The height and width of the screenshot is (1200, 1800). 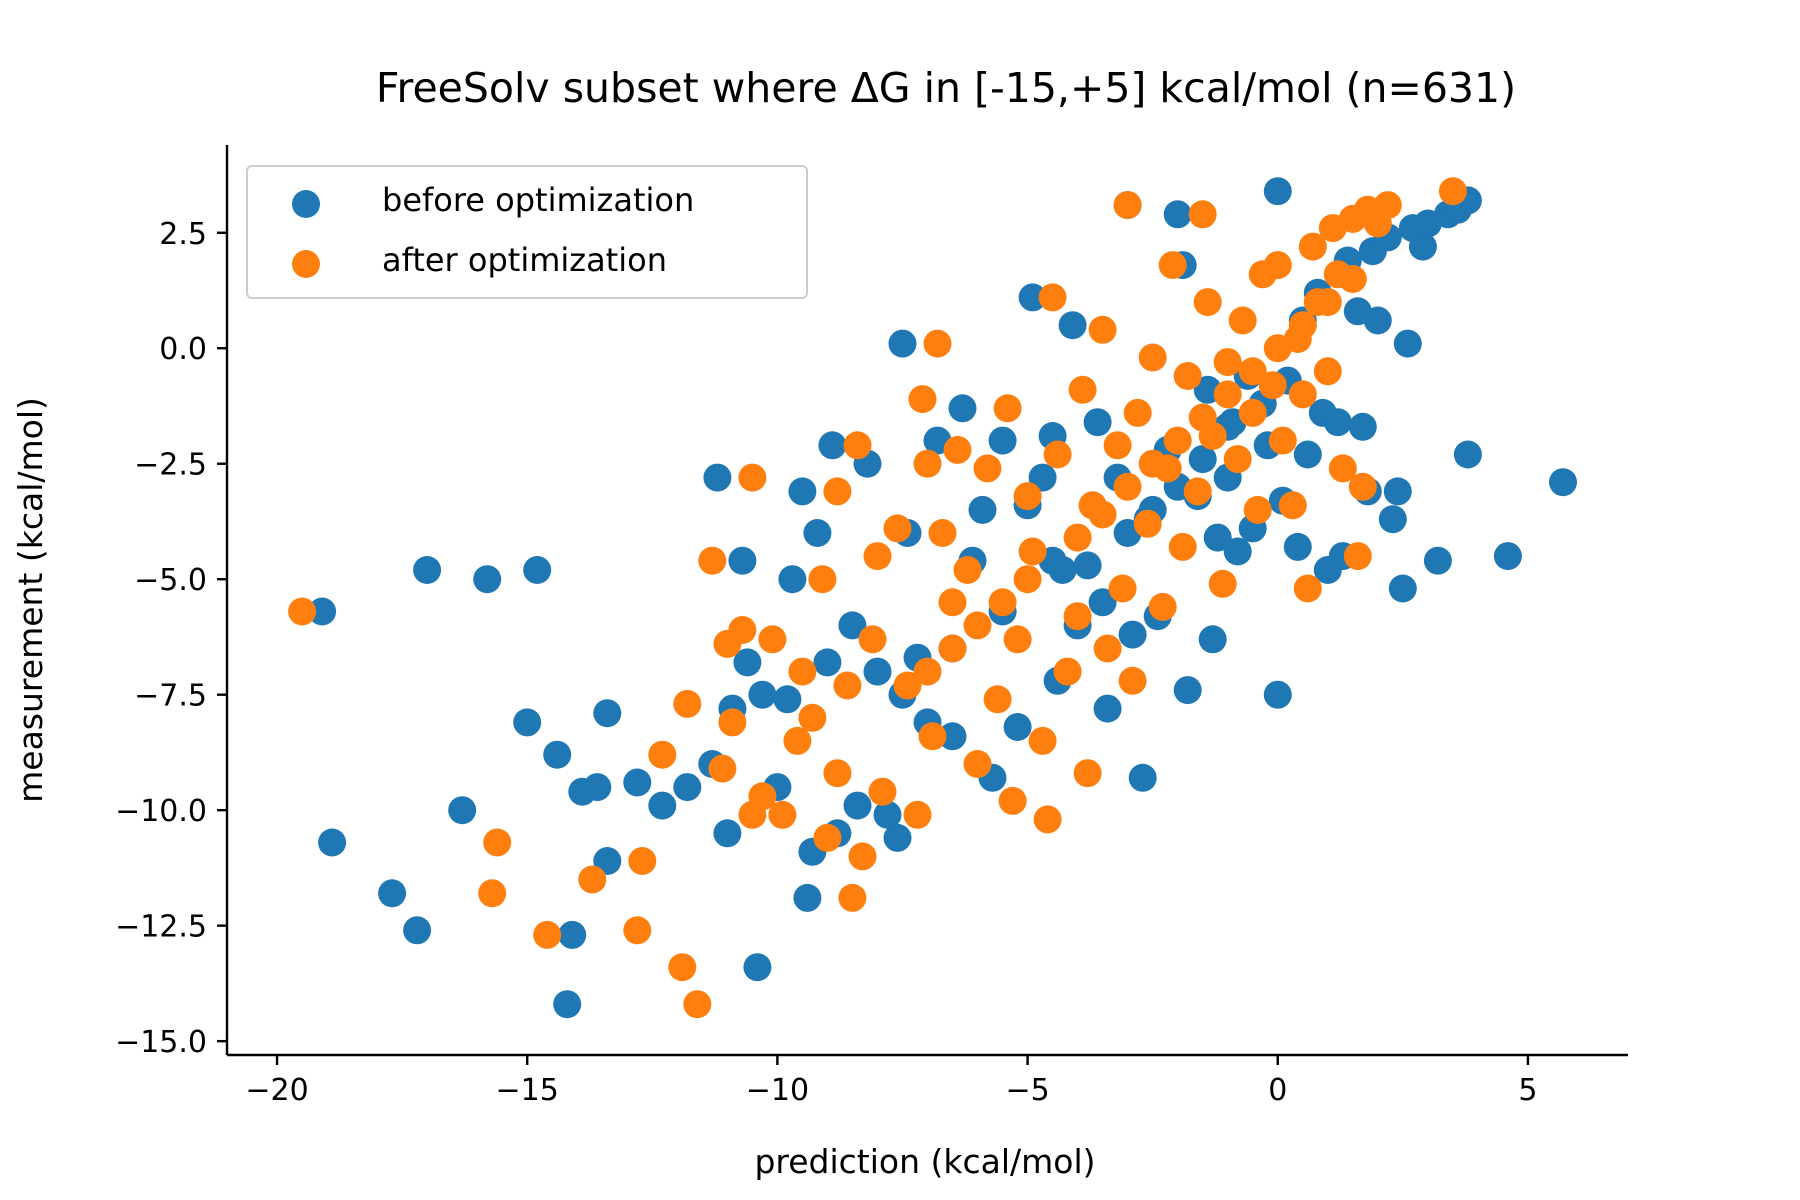 What do you see at coordinates (306, 204) in the screenshot?
I see `legend-marker-before` at bounding box center [306, 204].